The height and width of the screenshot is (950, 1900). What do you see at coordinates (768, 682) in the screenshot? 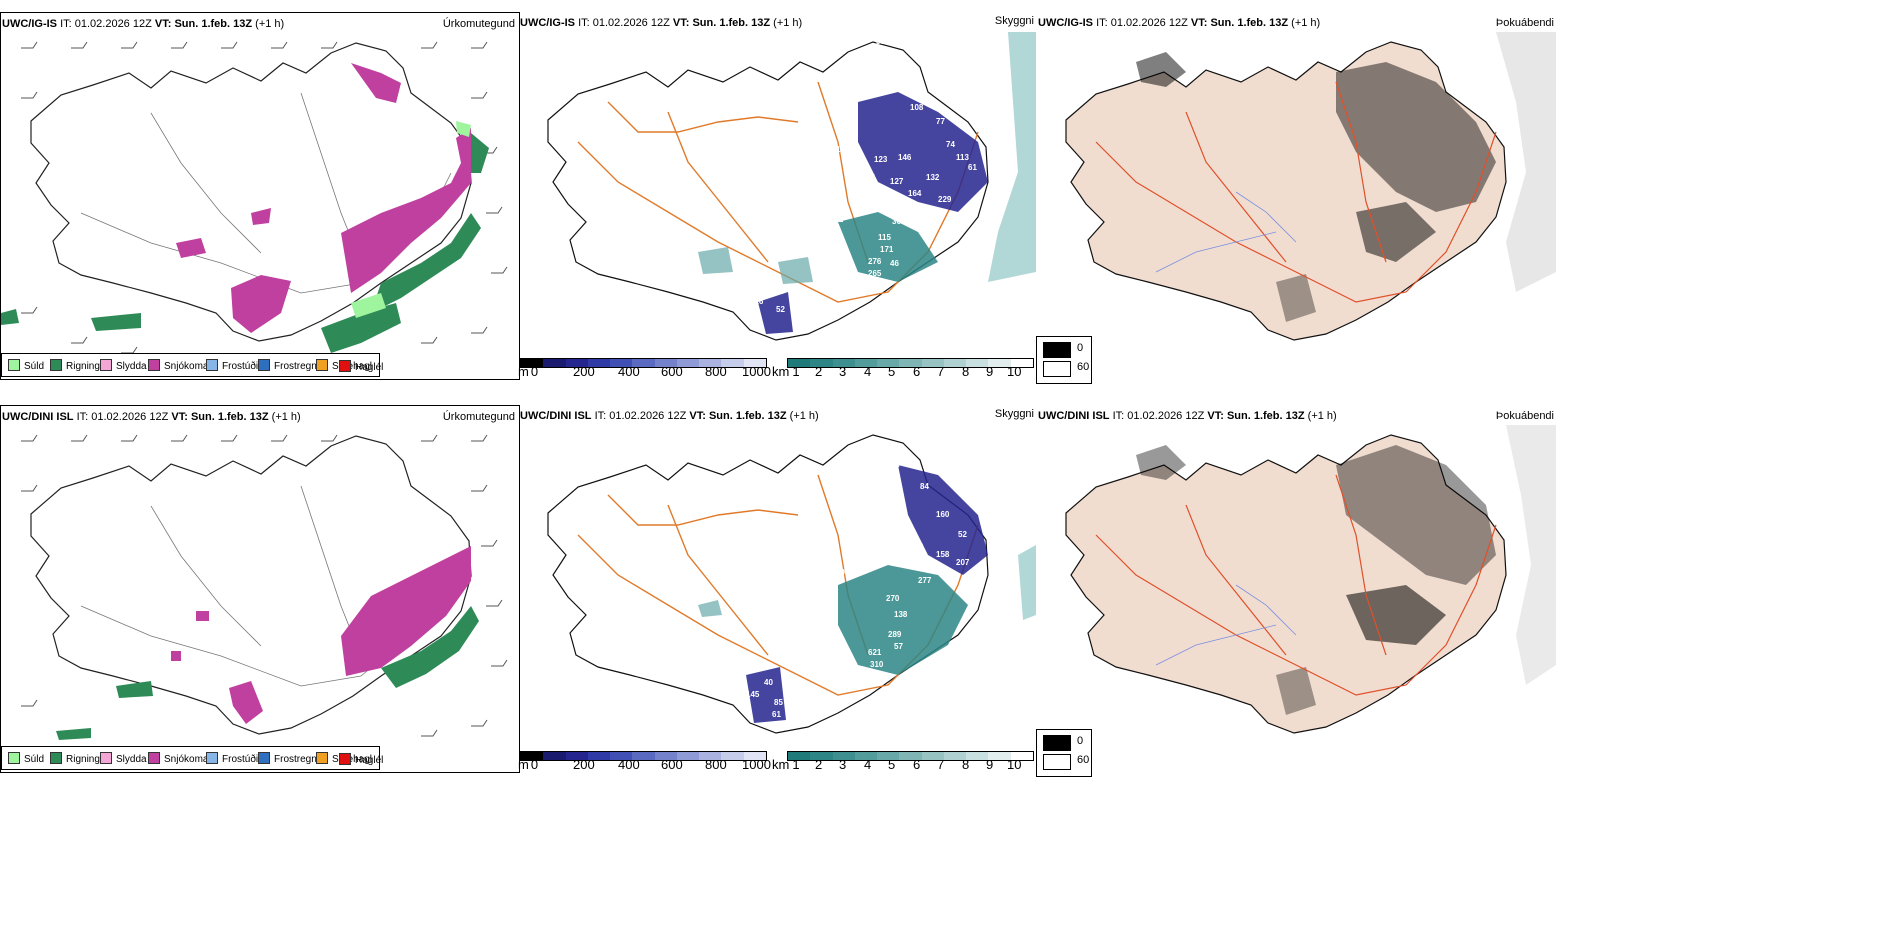
I see `visibility-value-label: 40` at bounding box center [768, 682].